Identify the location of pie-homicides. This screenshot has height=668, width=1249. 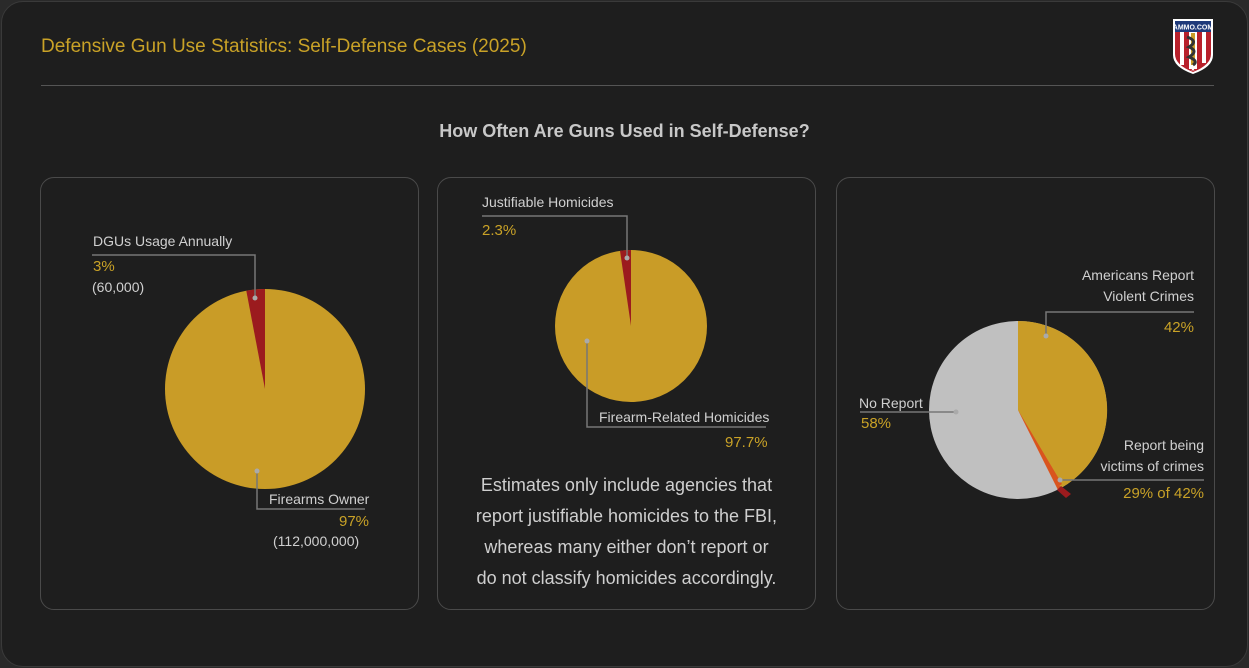
(624, 321).